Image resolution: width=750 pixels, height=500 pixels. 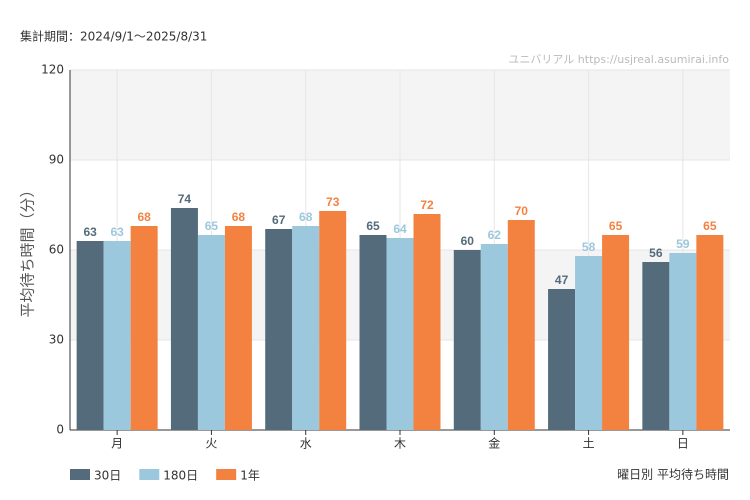 What do you see at coordinates (180, 476) in the screenshot?
I see `legend-label: 180日` at bounding box center [180, 476].